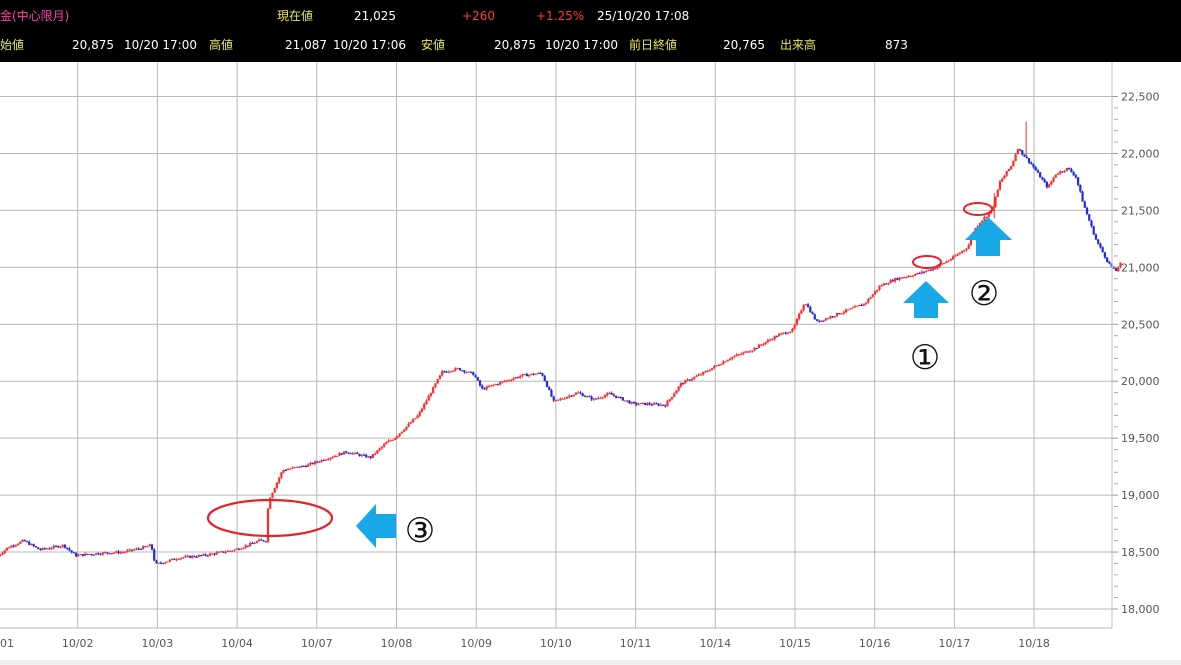 Image resolution: width=1181 pixels, height=665 pixels. What do you see at coordinates (1140, 267) in the screenshot?
I see `y-tick-label: 21,000` at bounding box center [1140, 267].